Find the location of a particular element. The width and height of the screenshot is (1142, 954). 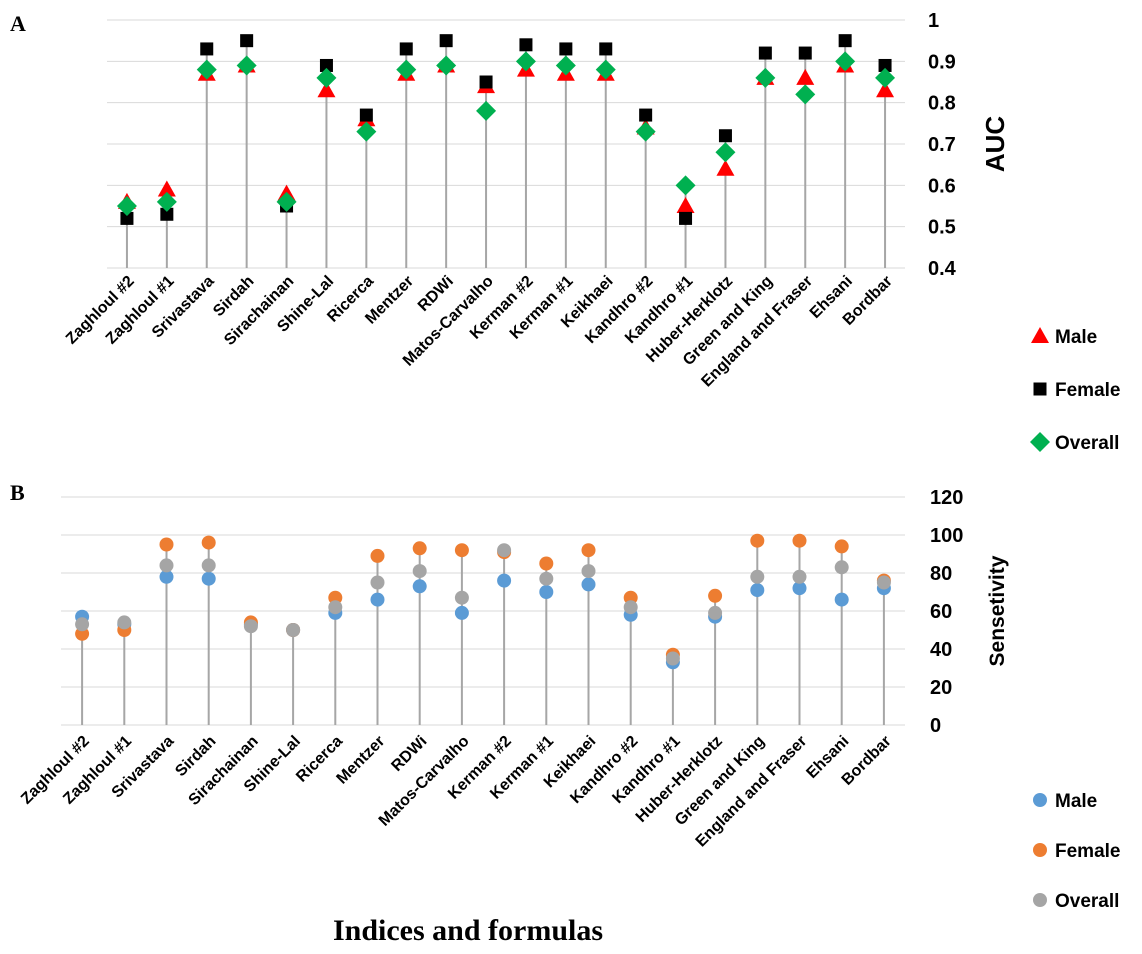

y-tick-label: 0.8 is located at coordinates (942, 104).